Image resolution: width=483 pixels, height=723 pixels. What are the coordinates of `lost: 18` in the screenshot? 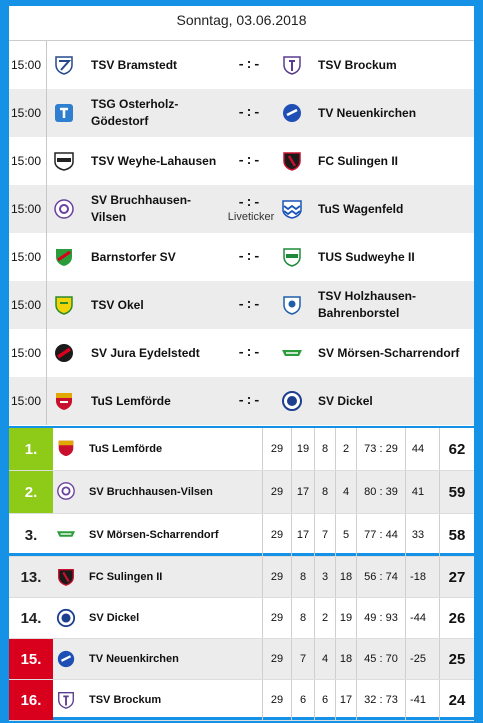 It's located at (346, 577).